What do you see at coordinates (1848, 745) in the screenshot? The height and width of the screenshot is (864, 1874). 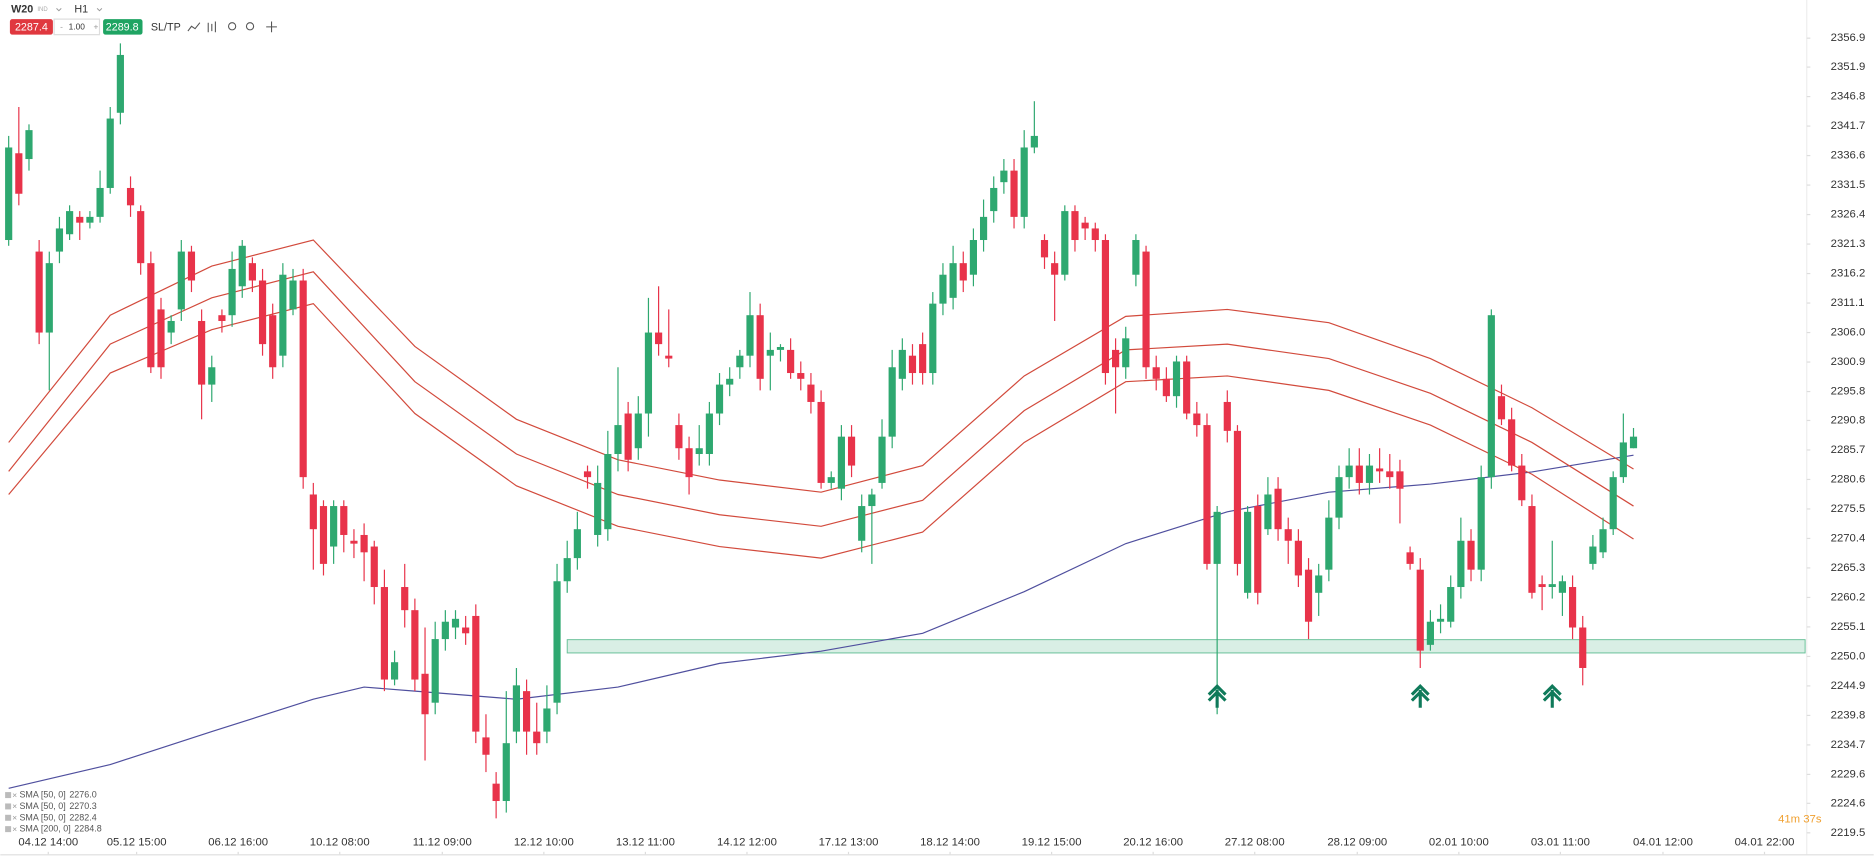 I see `y-tick-label: 2234.7` at bounding box center [1848, 745].